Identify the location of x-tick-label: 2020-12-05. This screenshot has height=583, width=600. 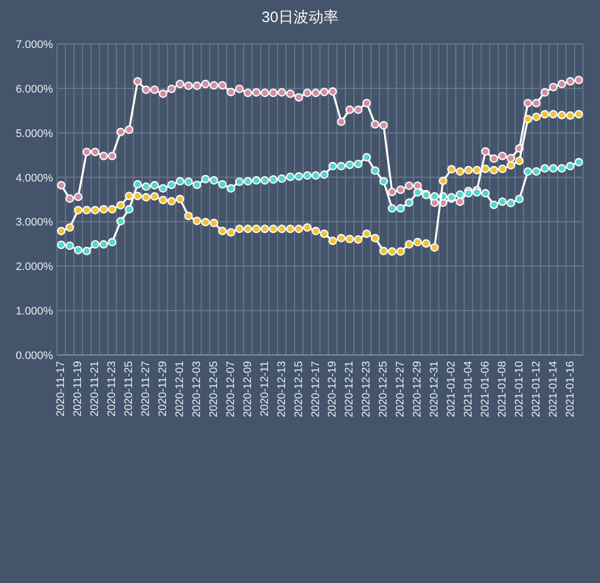
(214, 389).